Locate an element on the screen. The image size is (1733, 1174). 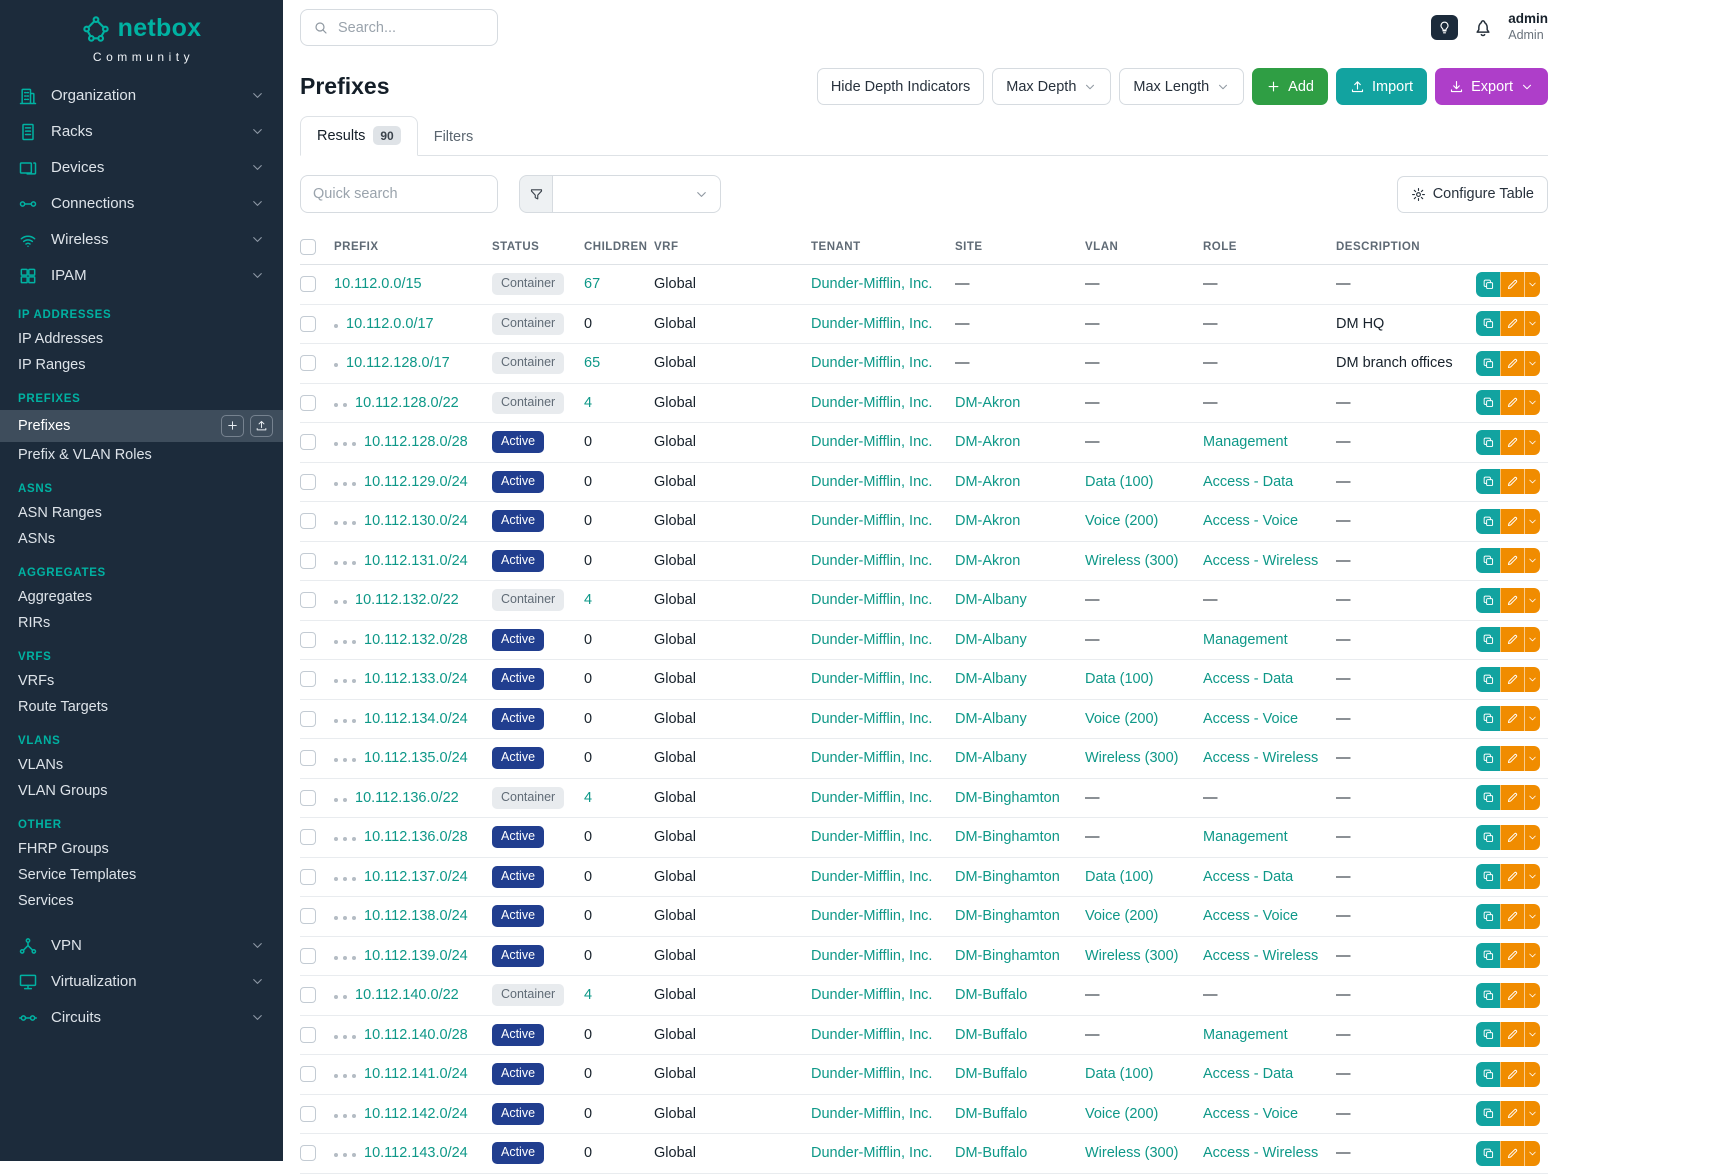
column-header-vlan: VLAN is located at coordinates (1144, 247).